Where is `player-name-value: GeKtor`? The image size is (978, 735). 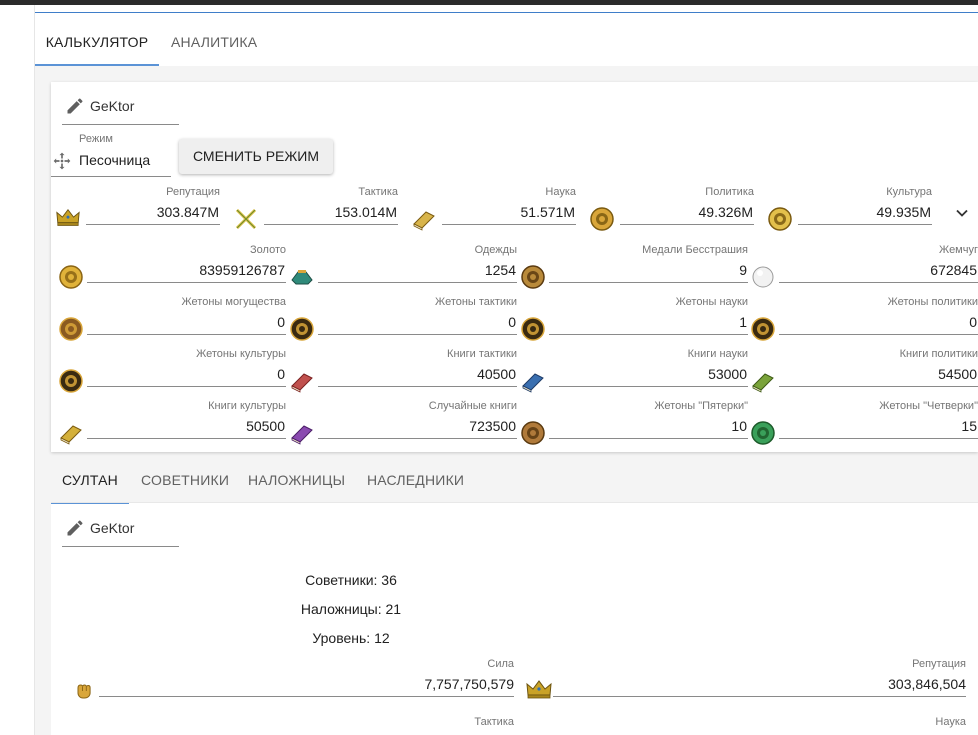
player-name-value: GeKtor is located at coordinates (112, 106).